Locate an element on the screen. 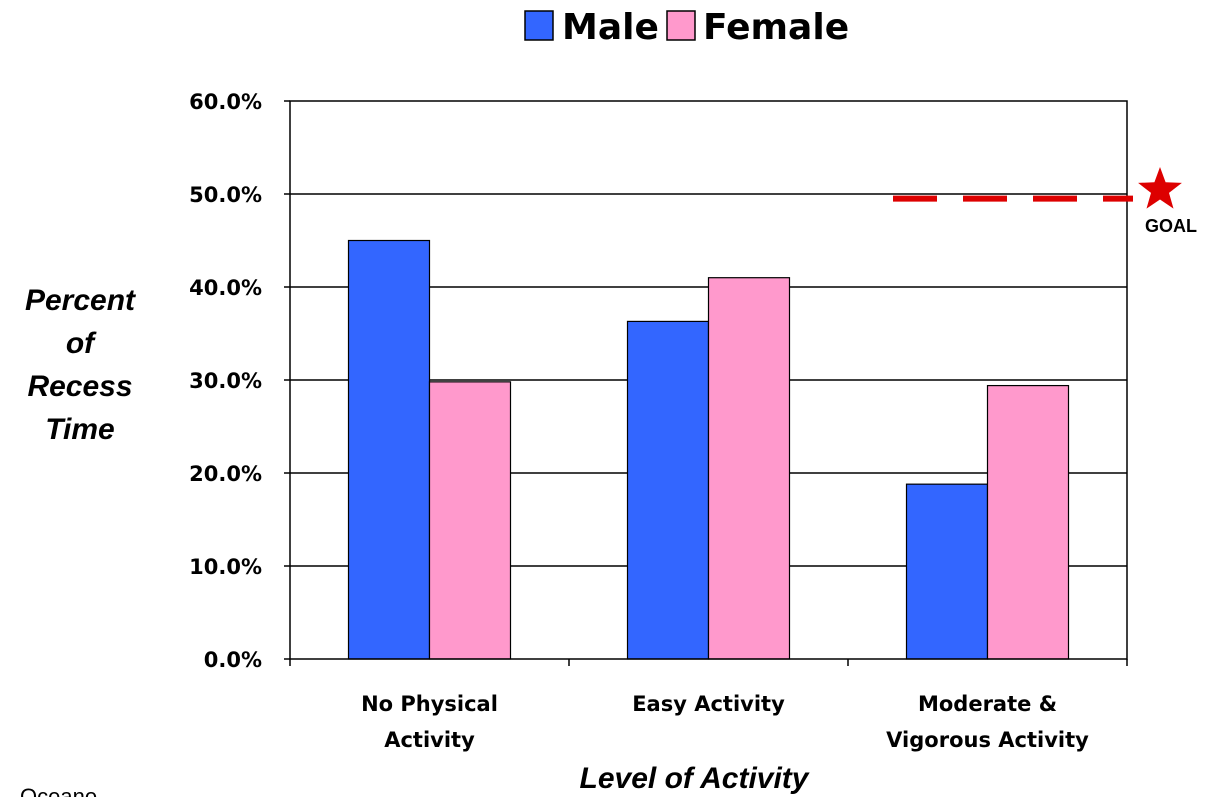 The image size is (1217, 797). y-axis-title: Percent of Recess Time is located at coordinates (81, 365).